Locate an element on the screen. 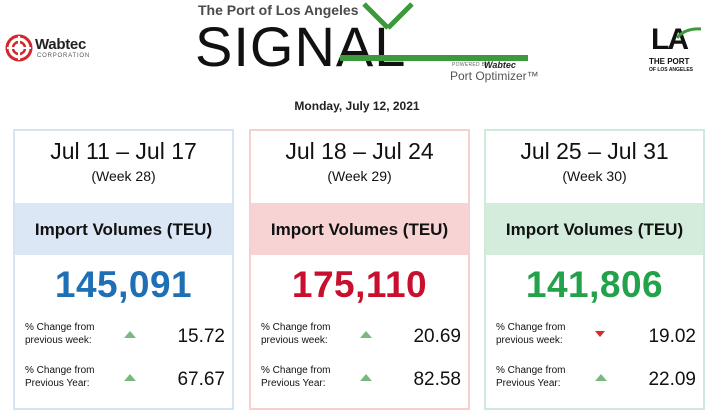  la-letters: LA is located at coordinates (670, 39).